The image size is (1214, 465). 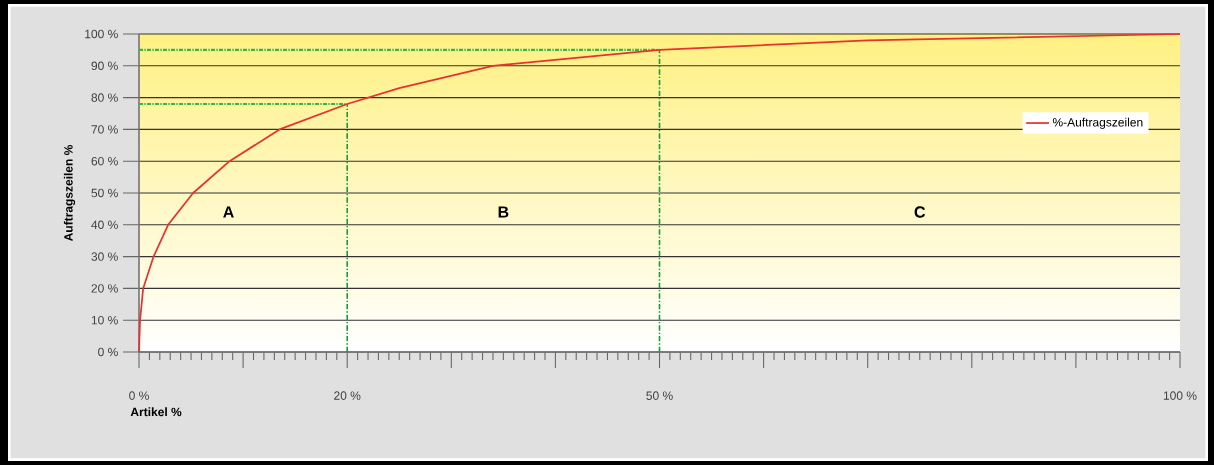 What do you see at coordinates (104, 320) in the screenshot?
I see `y-tick-label: 10 %` at bounding box center [104, 320].